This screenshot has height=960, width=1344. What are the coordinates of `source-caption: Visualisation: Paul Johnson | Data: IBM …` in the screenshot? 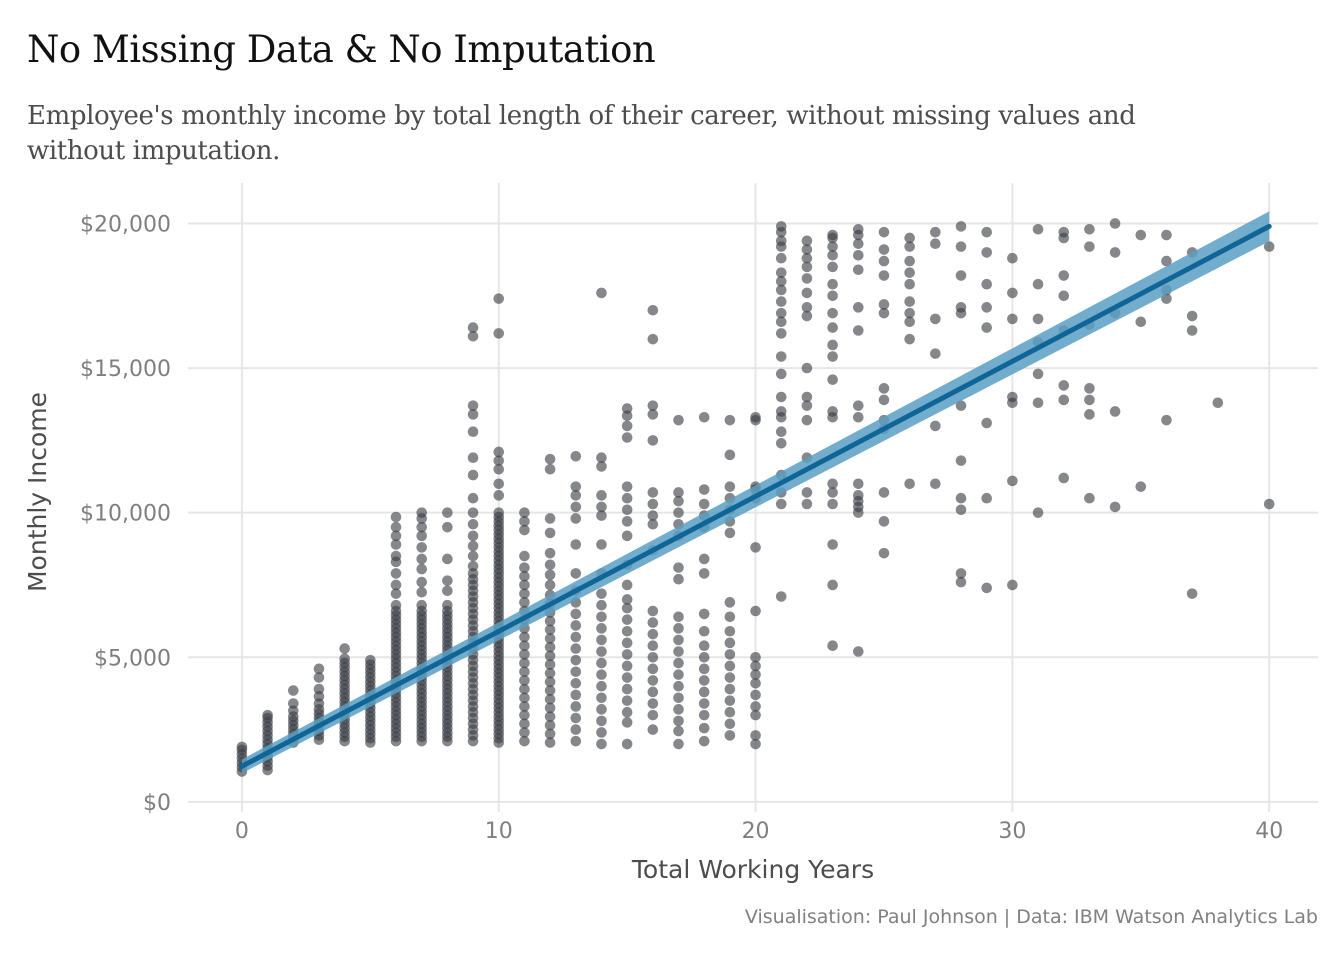 It's located at (1031, 917).